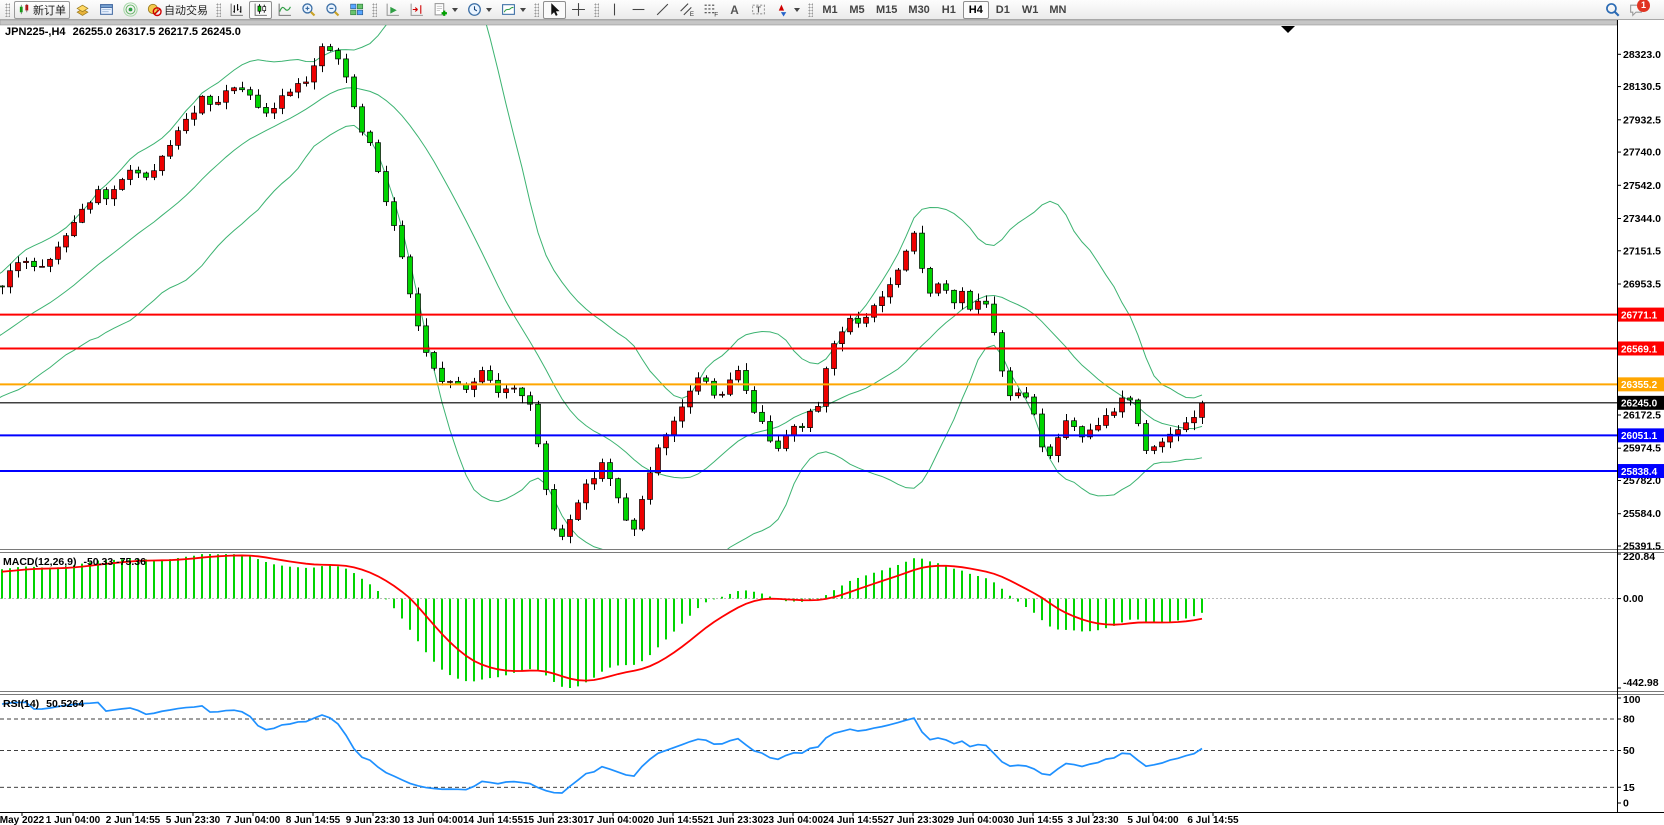  I want to click on auto-trading-button: 自动交易, so click(177, 10).